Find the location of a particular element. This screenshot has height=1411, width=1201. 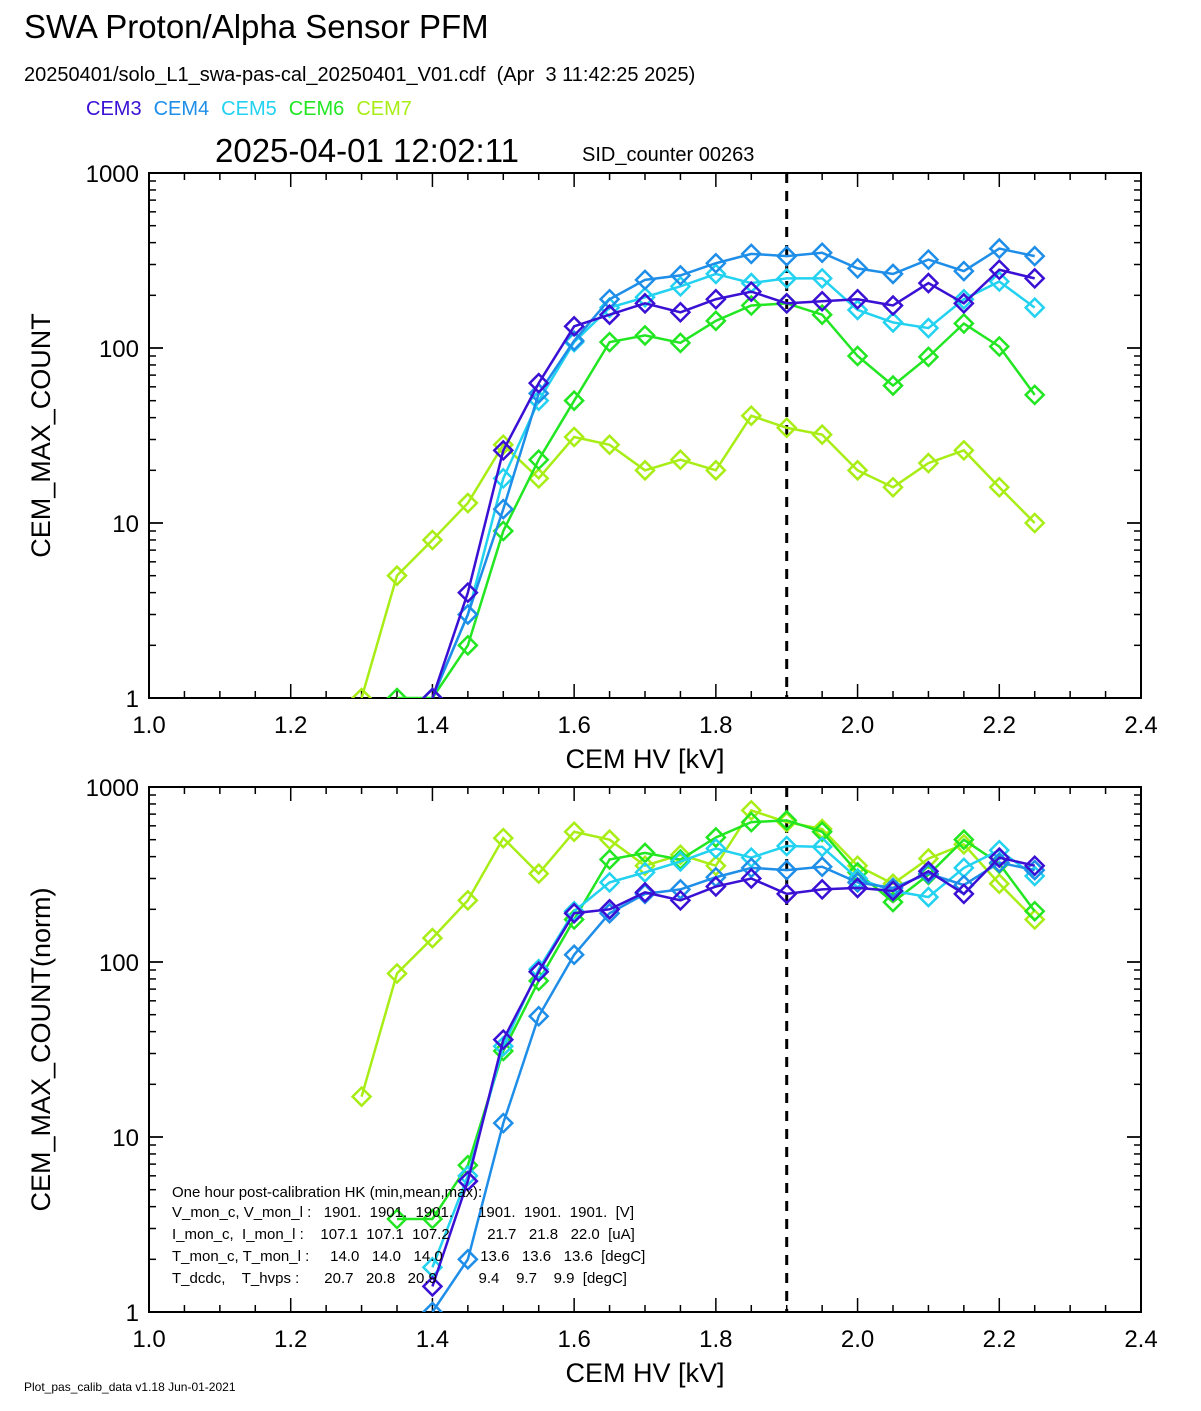

timestamp: 2025-04-01 12:02:11 is located at coordinates (367, 150).